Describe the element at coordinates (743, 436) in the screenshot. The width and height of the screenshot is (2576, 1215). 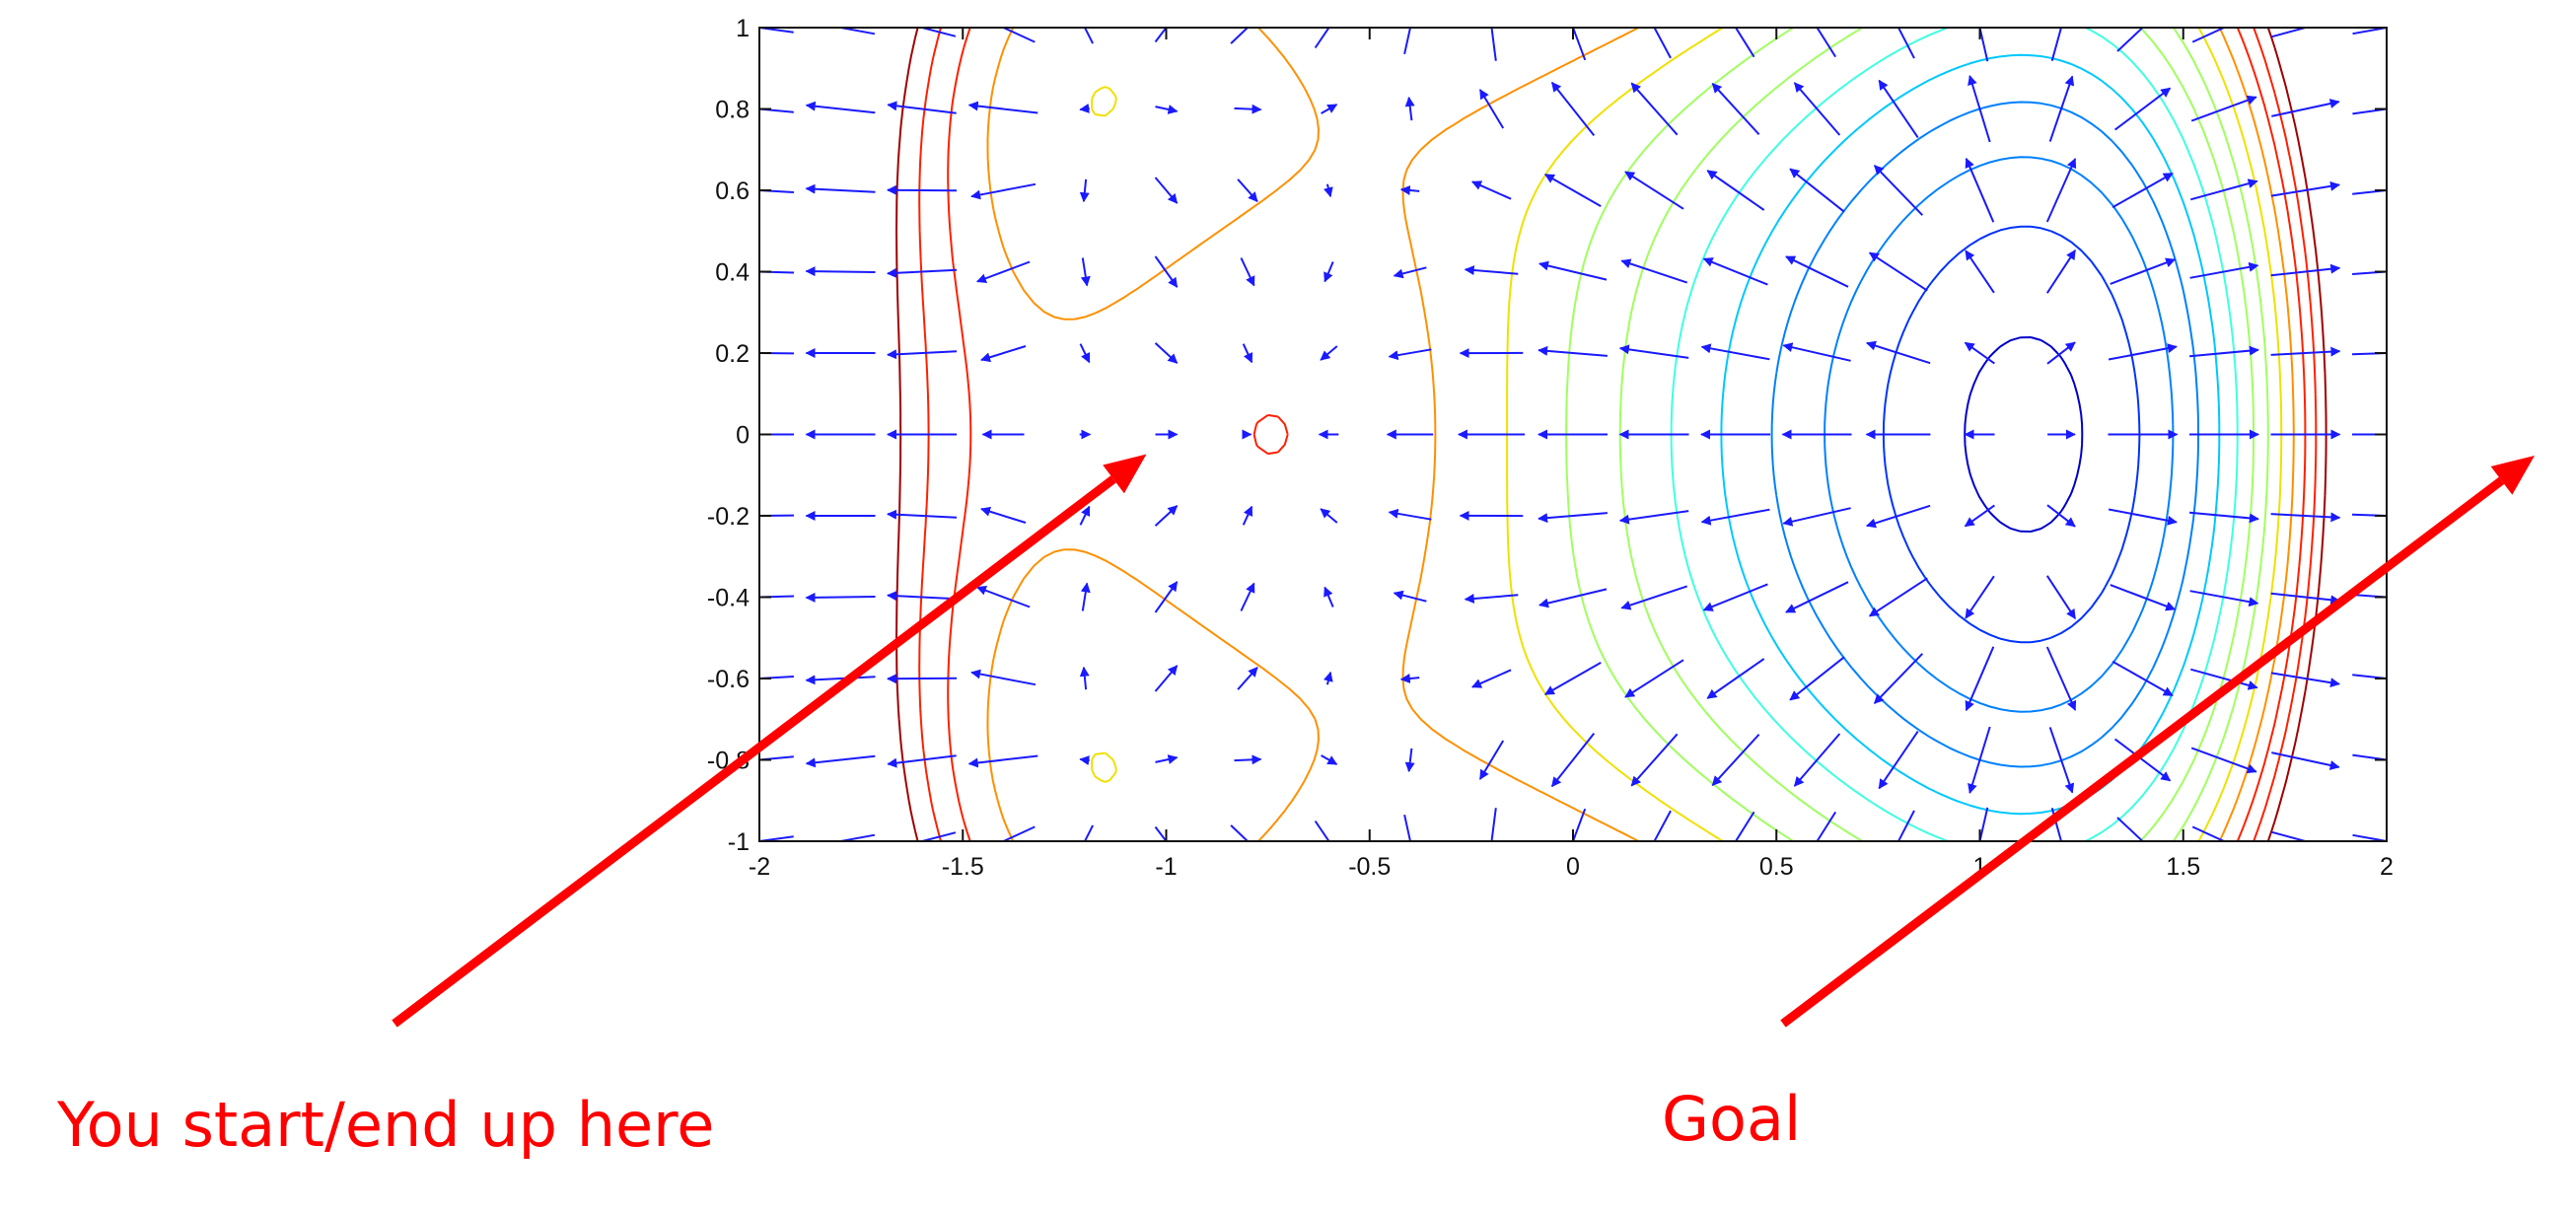
I see `y-tick-label: 0` at that location.